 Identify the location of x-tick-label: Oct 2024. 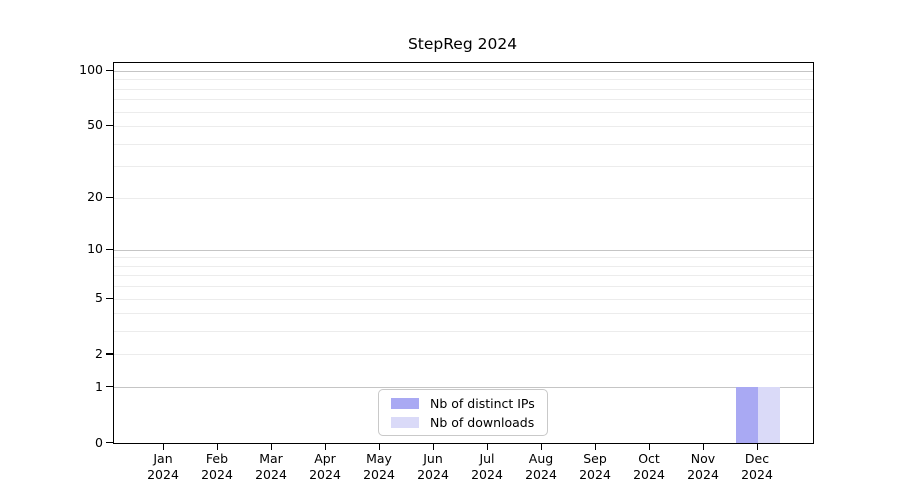
(649, 466).